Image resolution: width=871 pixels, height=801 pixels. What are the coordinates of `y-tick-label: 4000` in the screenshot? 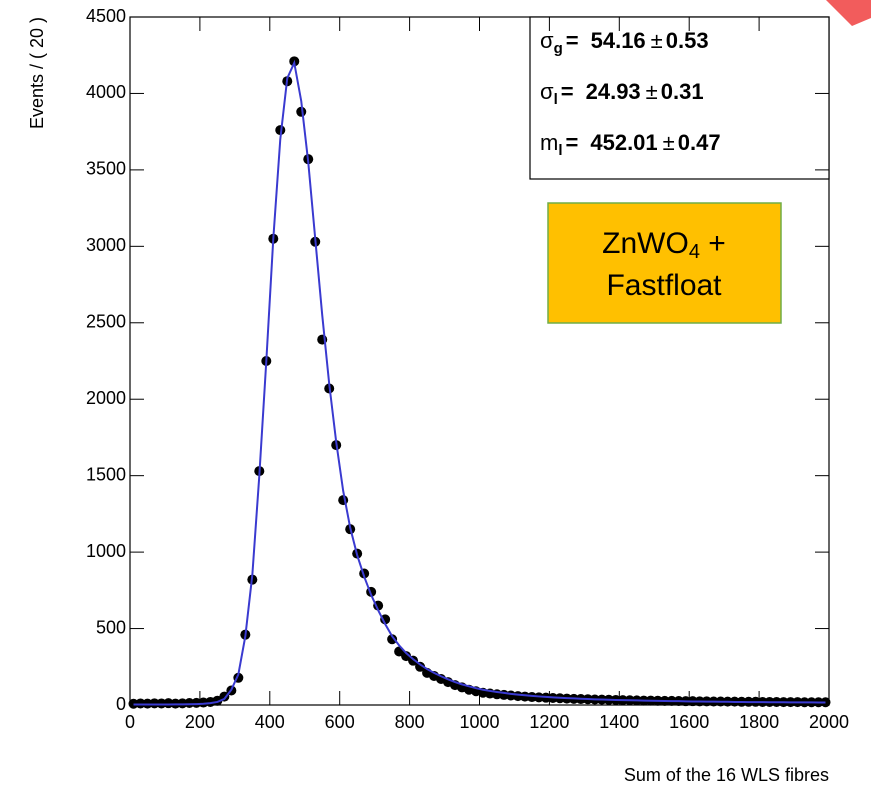 It's located at (106, 92).